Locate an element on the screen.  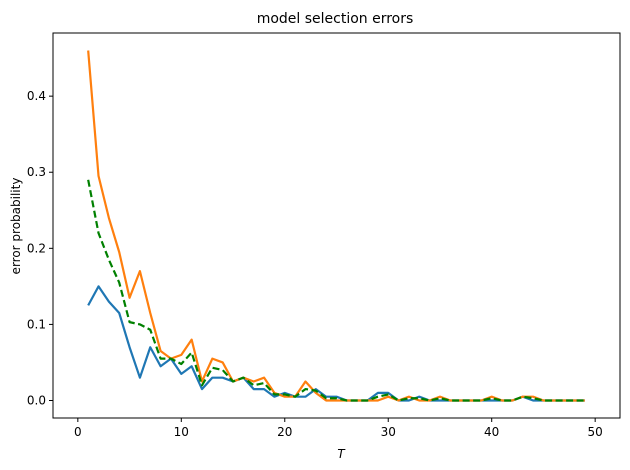
y-tick-label: 0.0 is located at coordinates (36, 401).